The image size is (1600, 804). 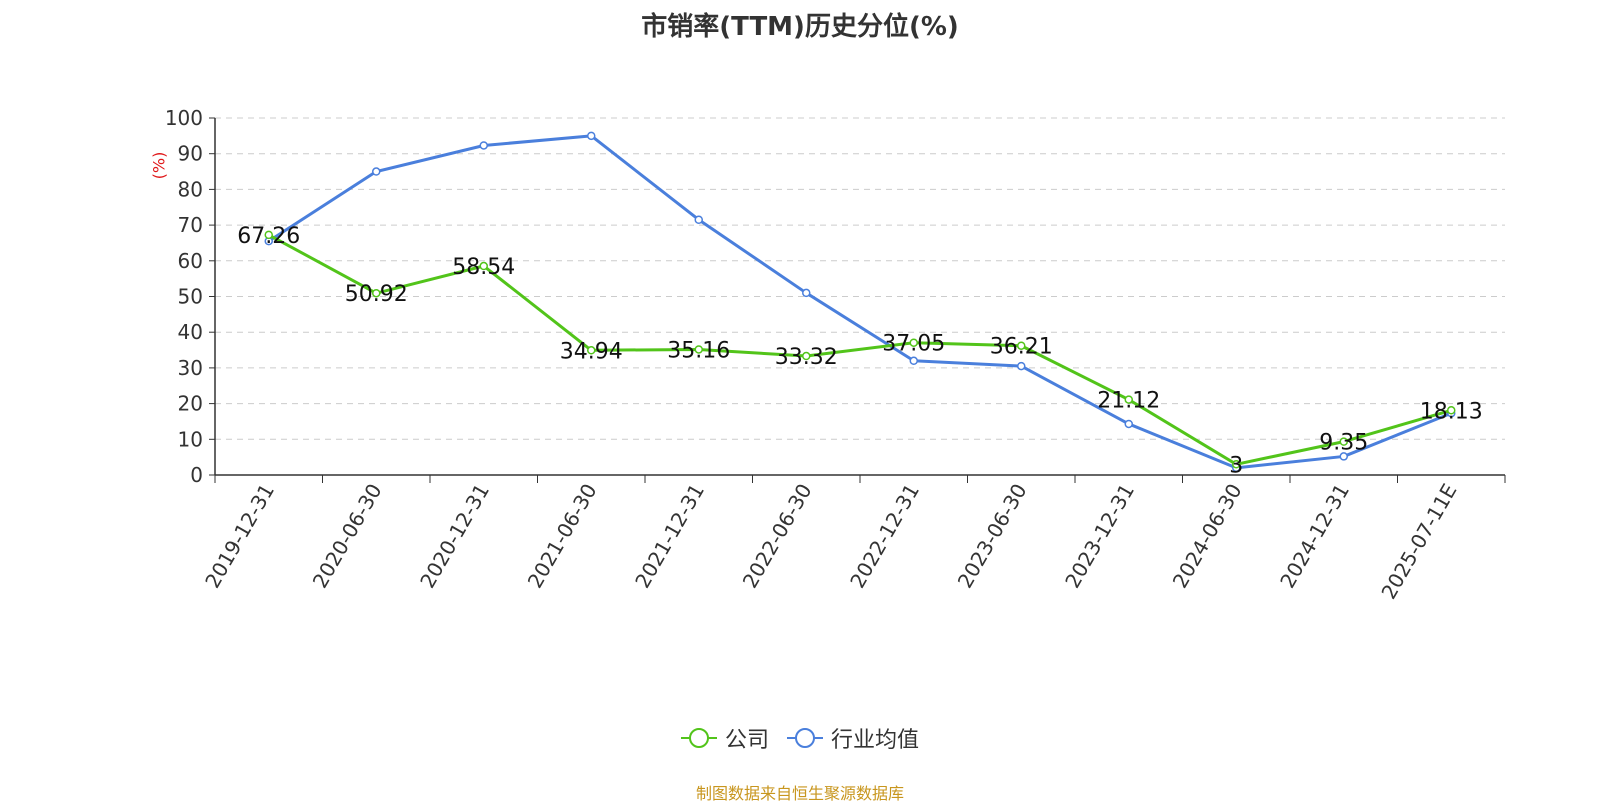 I want to click on data-label-2020-06-30: 50.92, so click(x=376, y=294).